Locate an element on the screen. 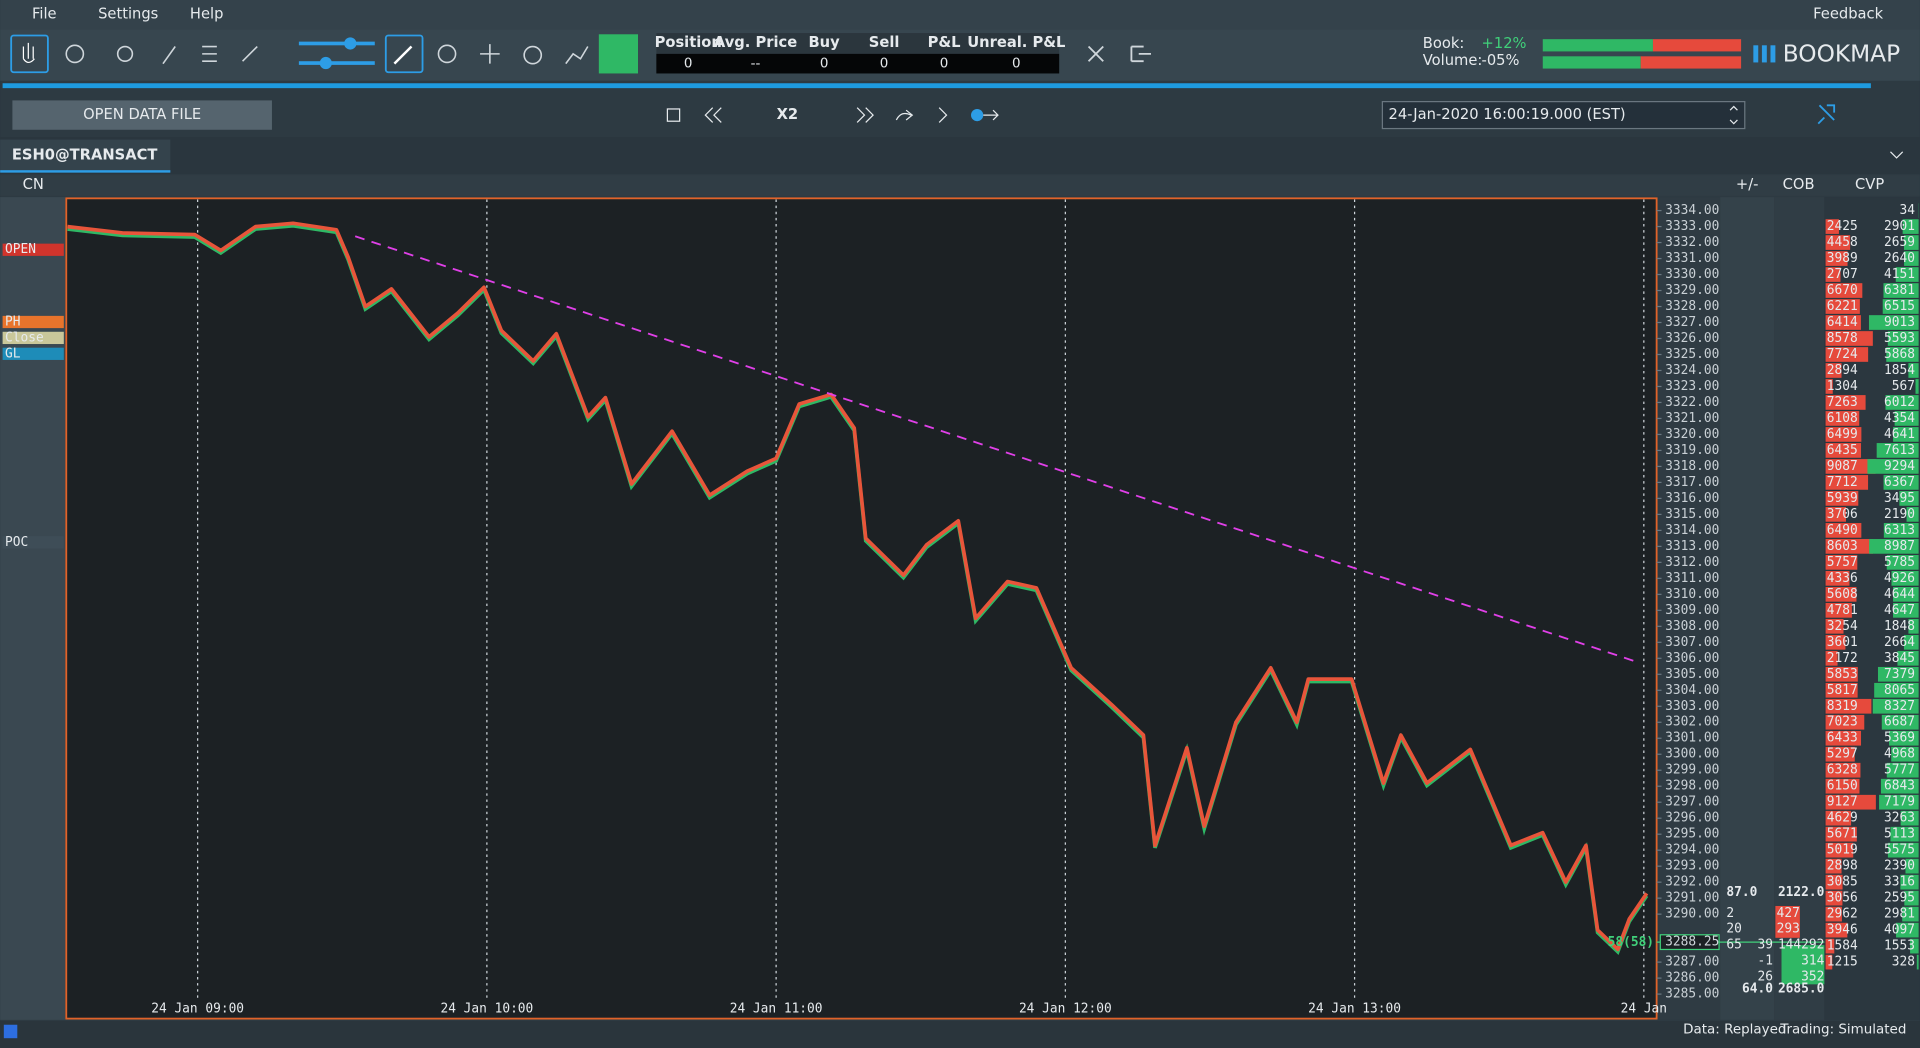 This screenshot has width=1920, height=1048. cvp-ask: 3495 is located at coordinates (1899, 498).